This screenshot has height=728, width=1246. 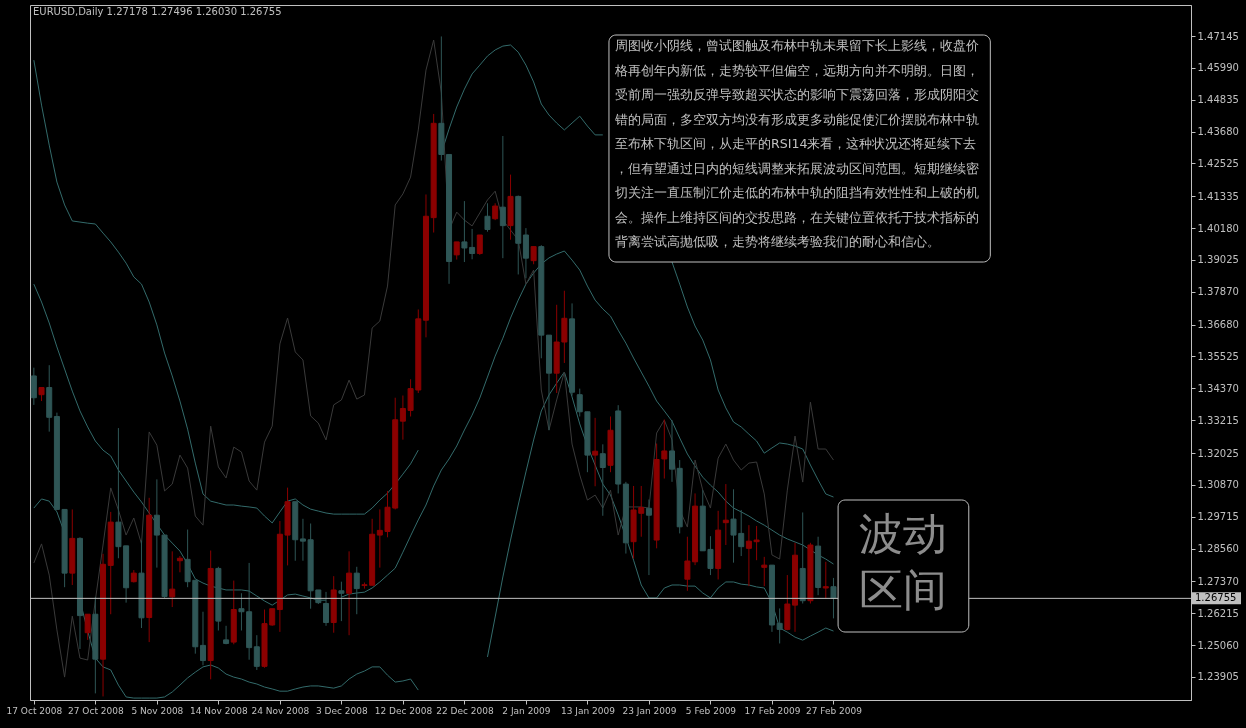 I want to click on x-tick-label: 27 Oct 2008, so click(x=96, y=710).